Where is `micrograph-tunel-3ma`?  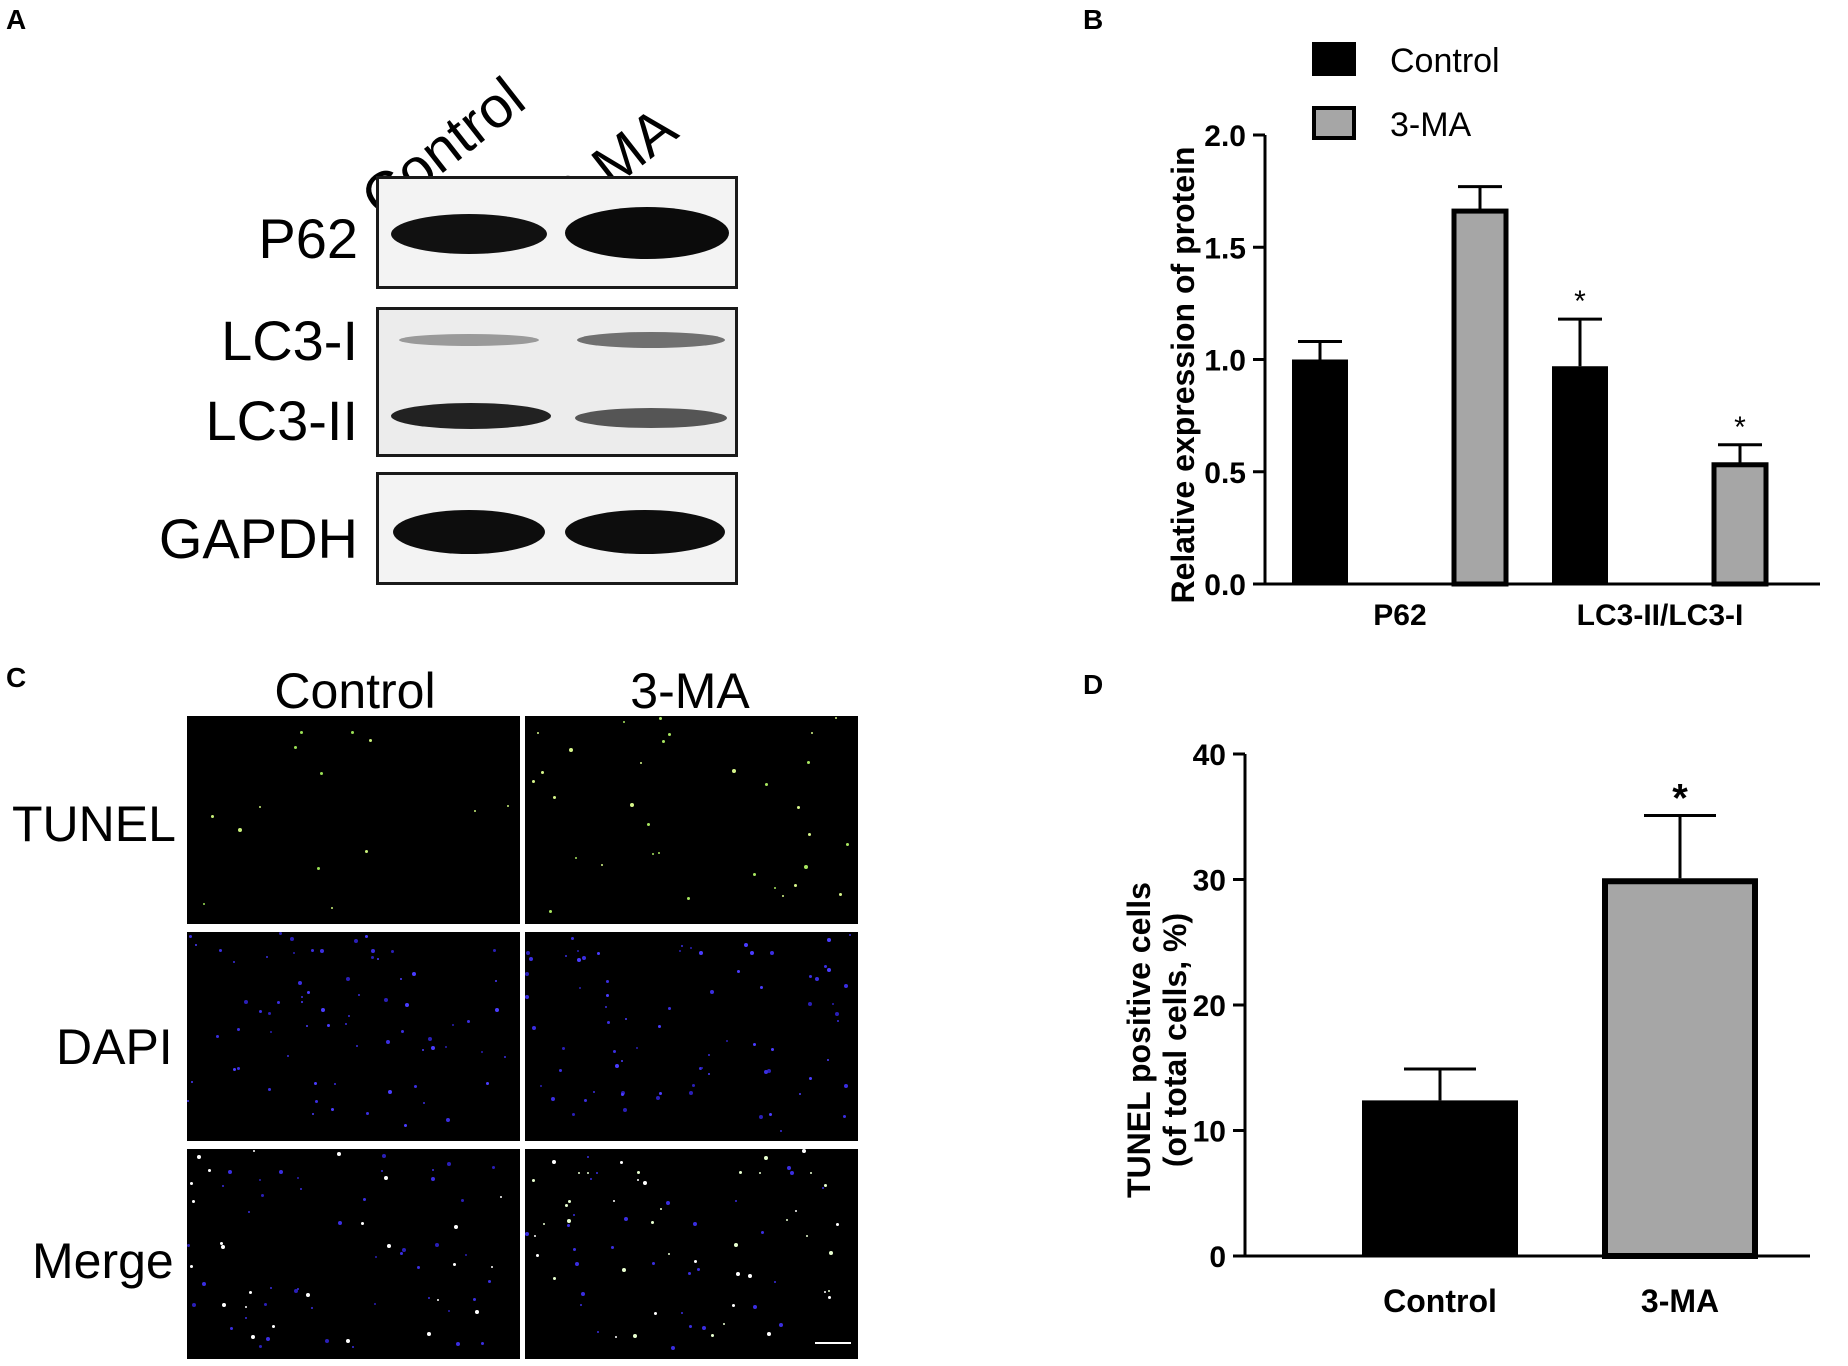 micrograph-tunel-3ma is located at coordinates (691, 820).